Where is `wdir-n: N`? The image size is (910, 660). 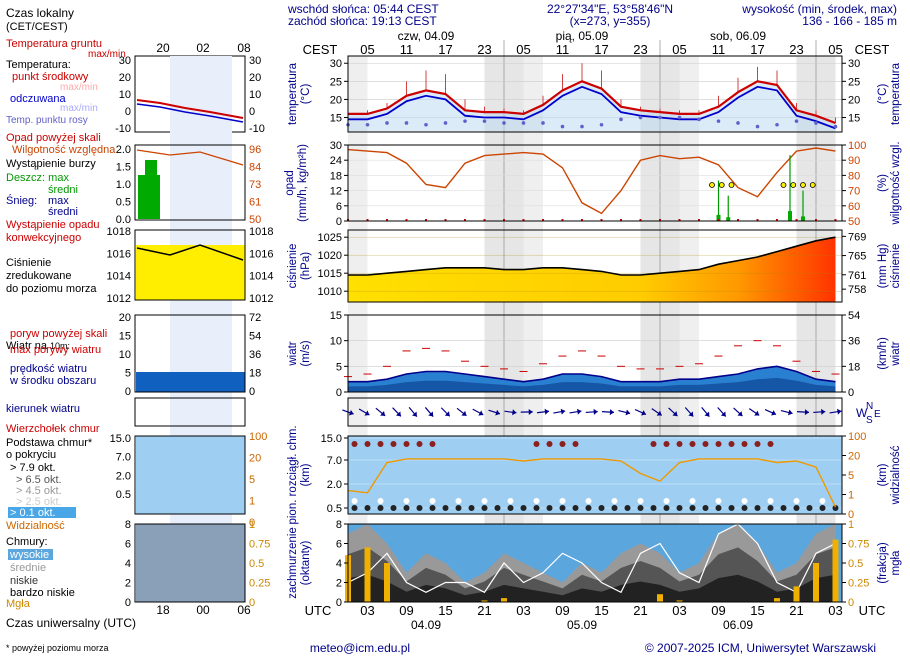
wdir-n: N is located at coordinates (869, 406).